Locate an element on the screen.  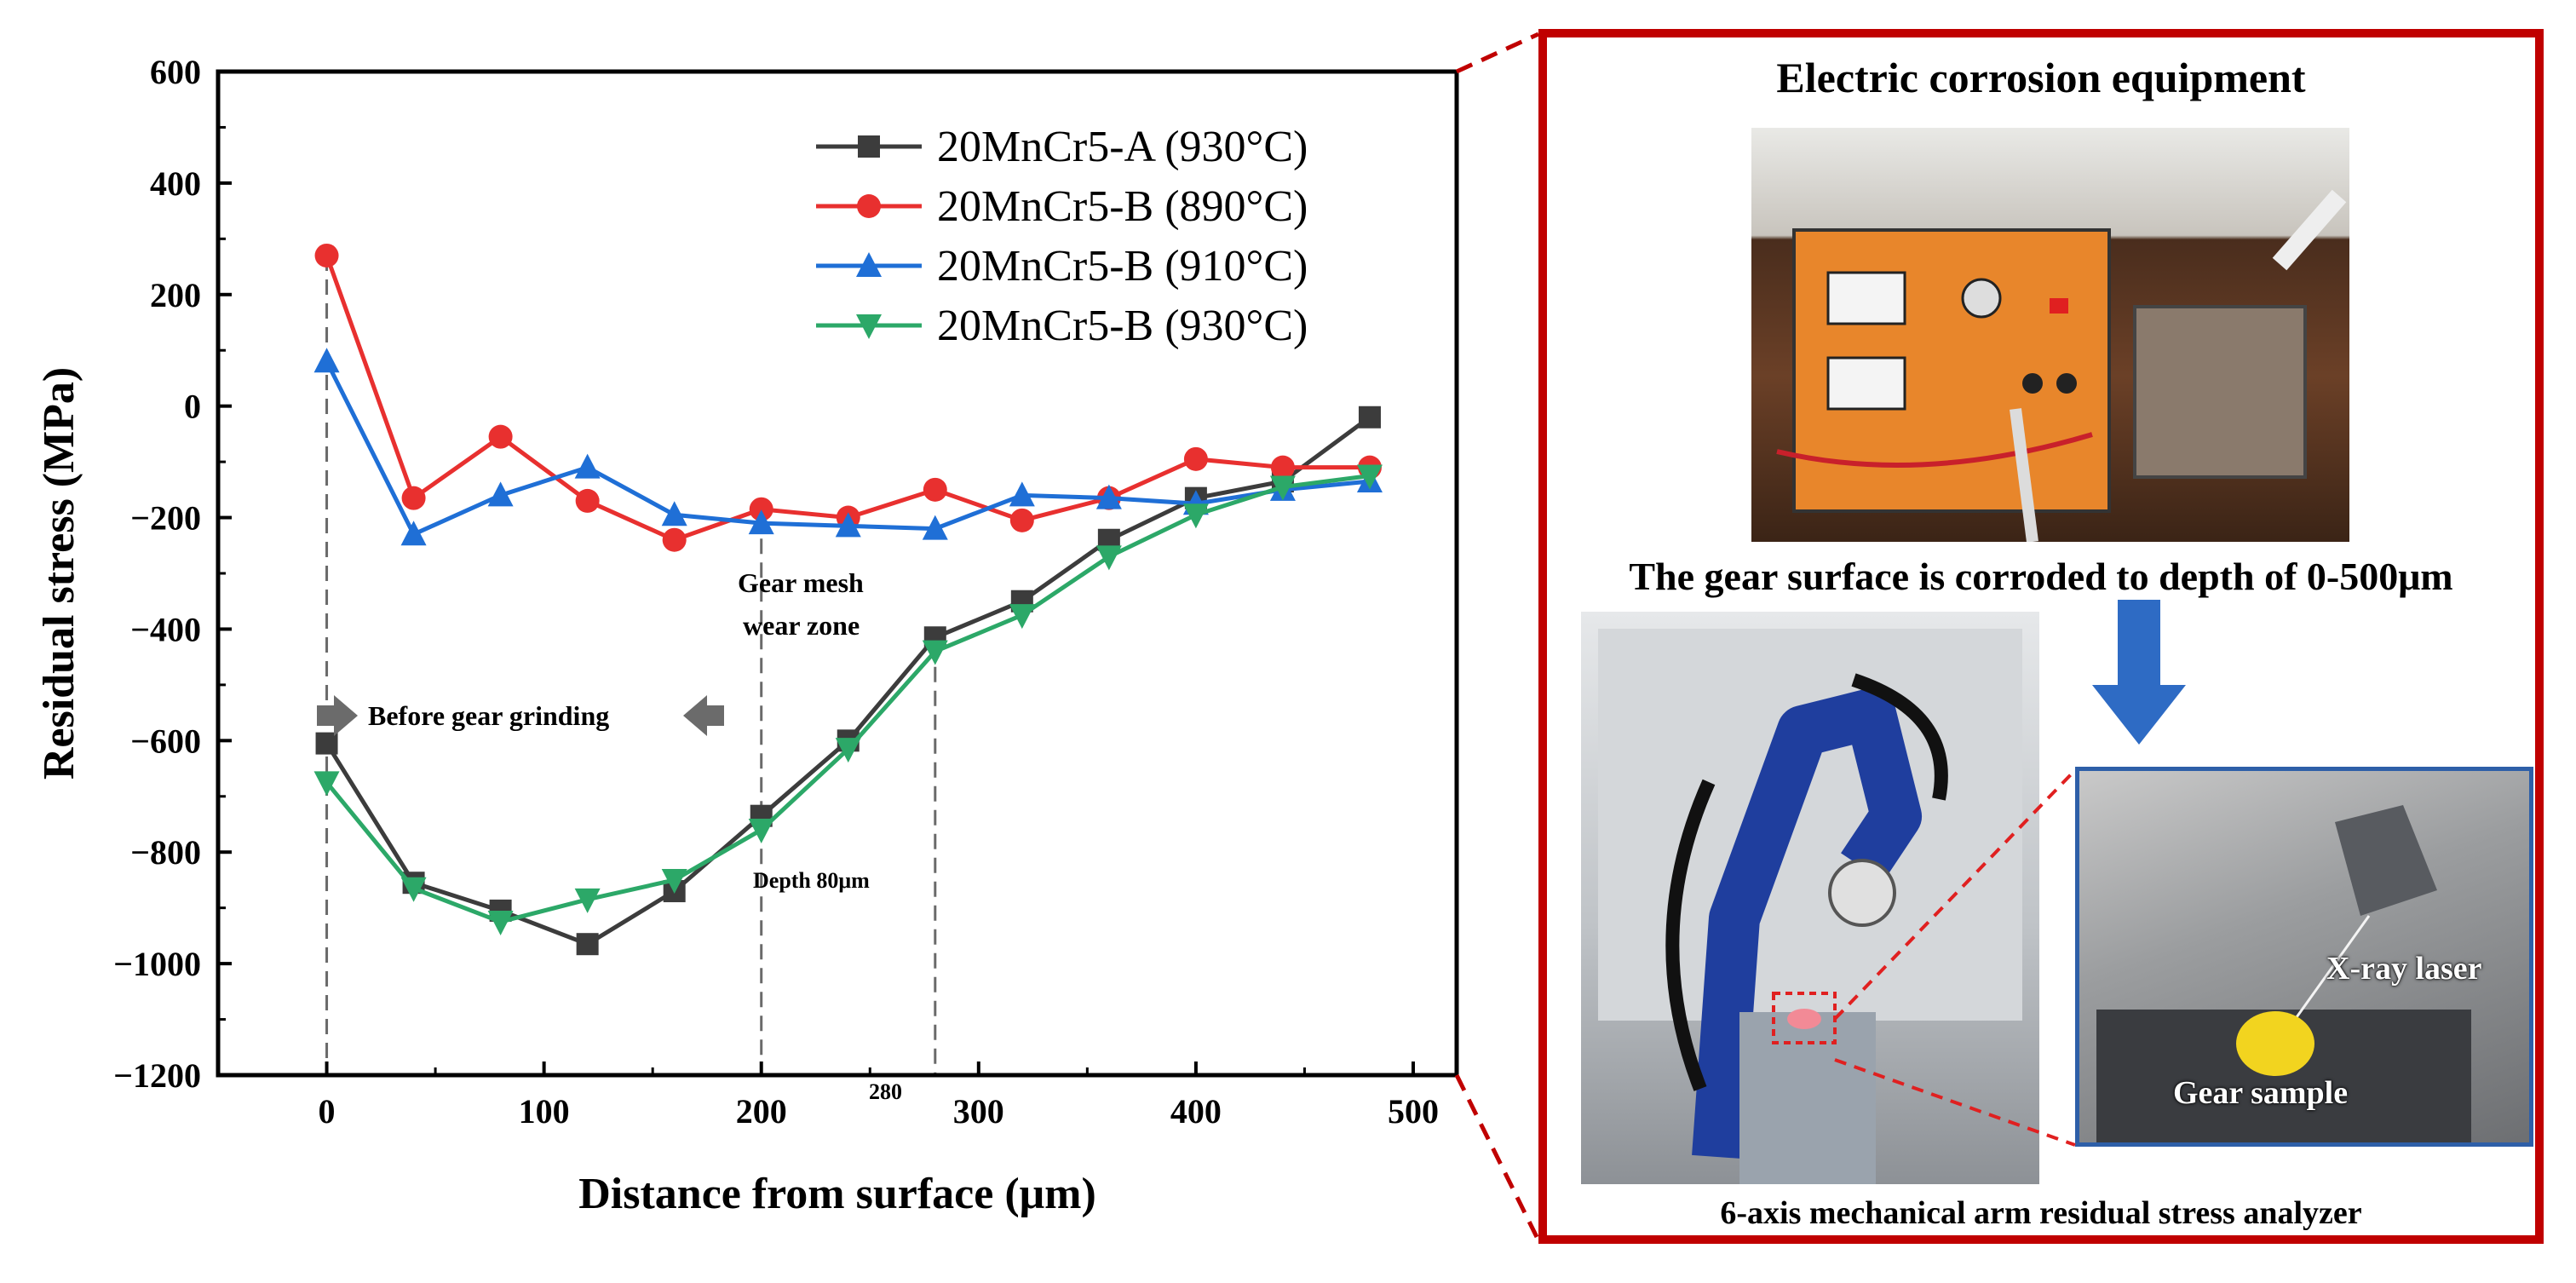
y-tick-label: 400 is located at coordinates (176, 183).